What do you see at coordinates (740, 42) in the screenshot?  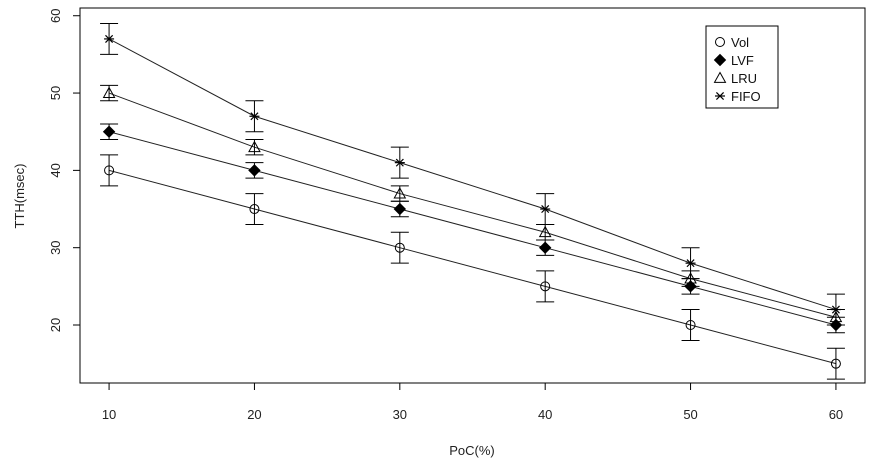 I see `legend-label-vol: Vol` at bounding box center [740, 42].